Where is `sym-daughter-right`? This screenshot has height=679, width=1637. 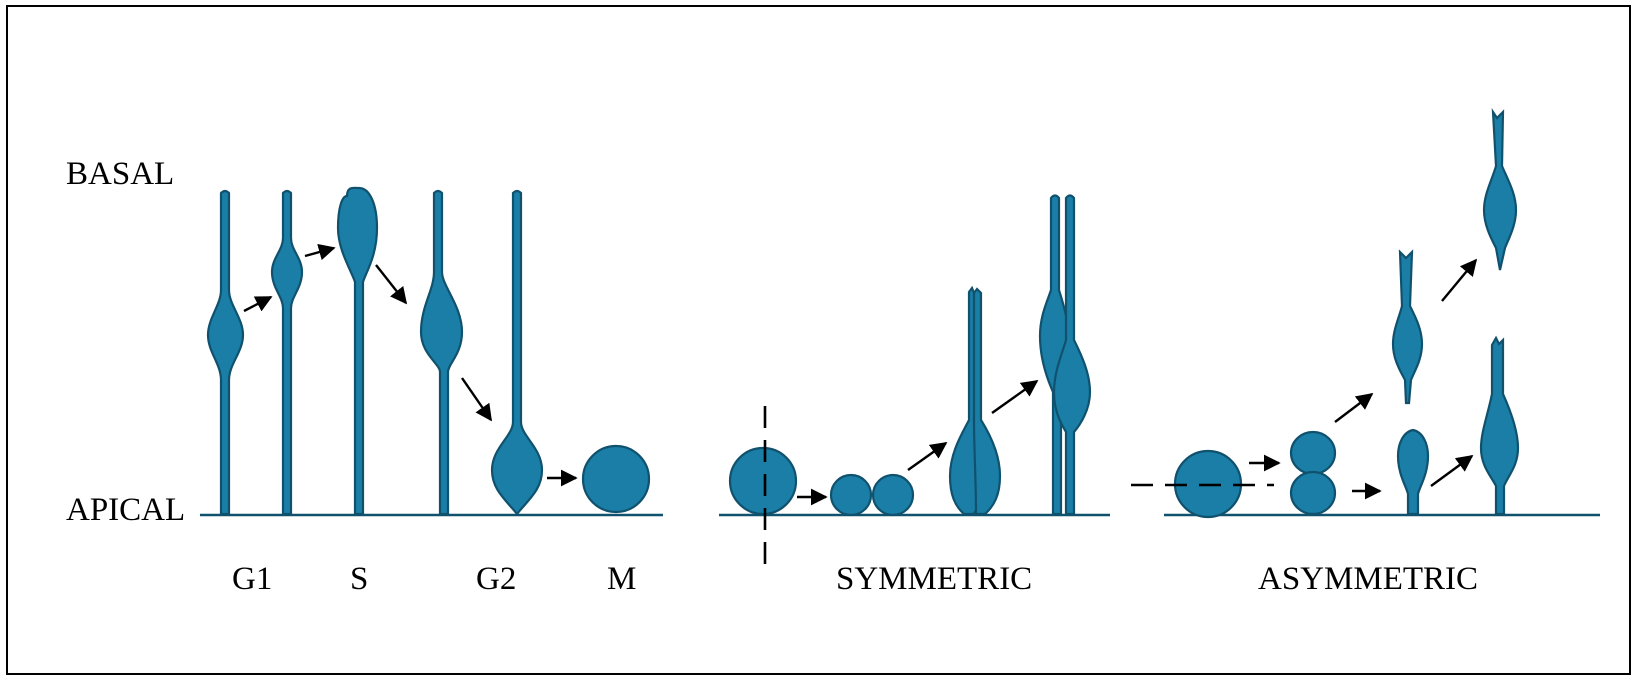 sym-daughter-right is located at coordinates (893, 495).